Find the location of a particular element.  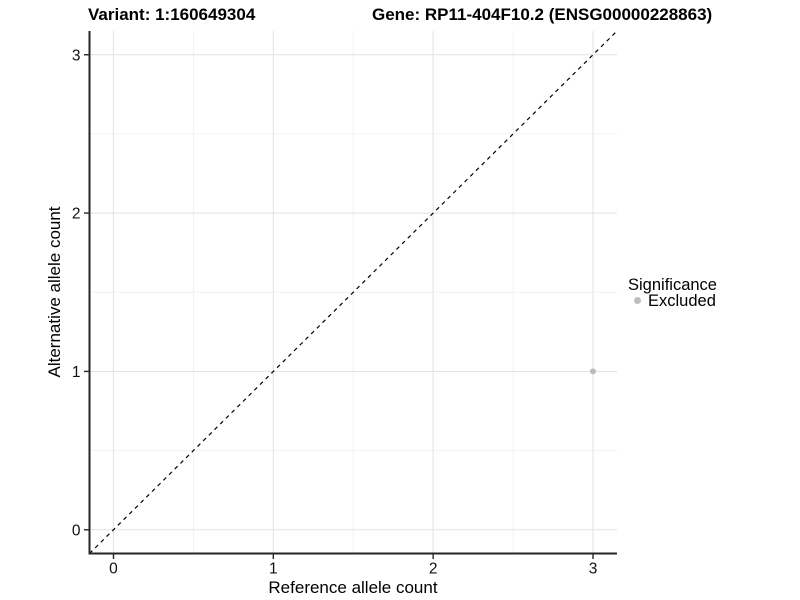

y-tick-label: 0 is located at coordinates (76, 530).